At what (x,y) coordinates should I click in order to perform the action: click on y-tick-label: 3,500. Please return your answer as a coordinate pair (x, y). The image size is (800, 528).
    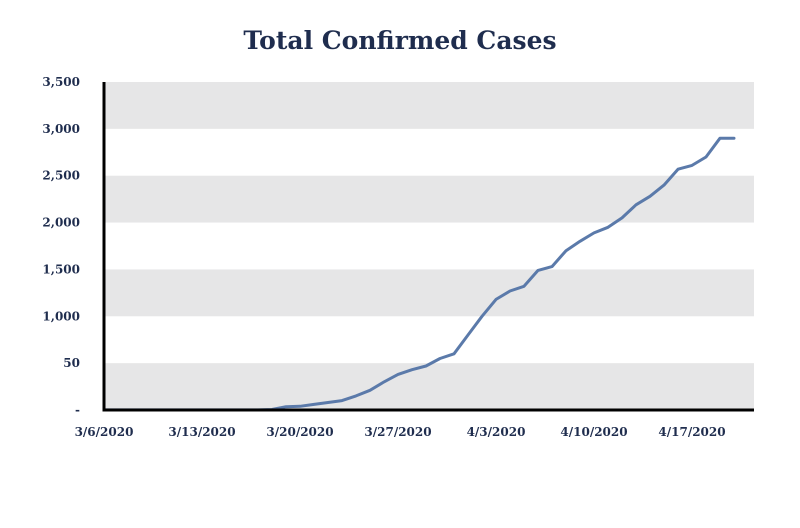
    Looking at the image, I should click on (61, 82).